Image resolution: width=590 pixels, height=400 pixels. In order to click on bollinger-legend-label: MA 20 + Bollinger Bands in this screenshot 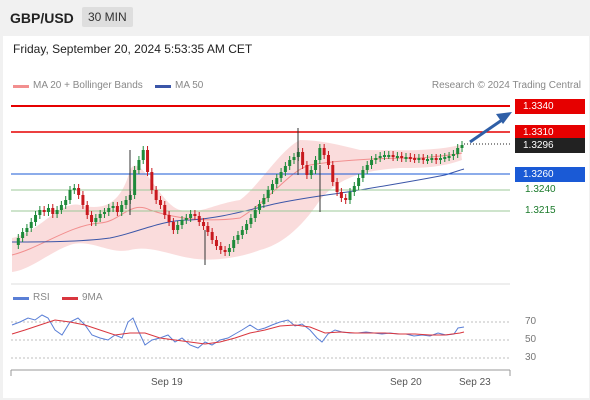, I will do `click(88, 85)`.